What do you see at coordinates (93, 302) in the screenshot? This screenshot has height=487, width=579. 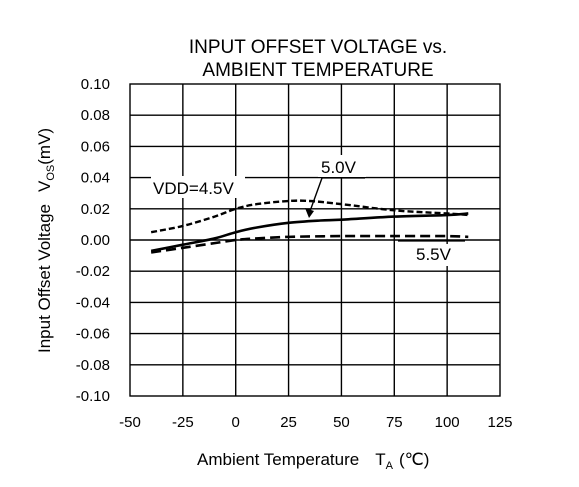 I see `y-tick-label: -0.04` at bounding box center [93, 302].